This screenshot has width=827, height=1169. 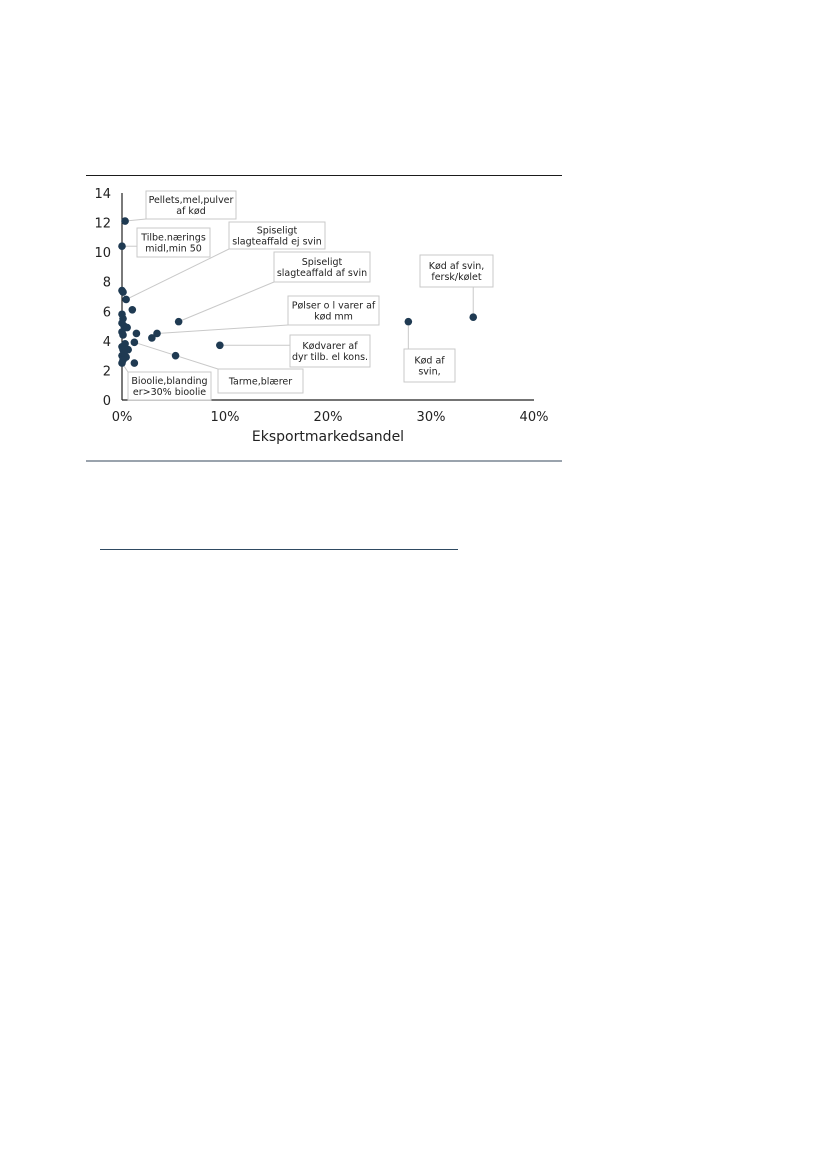 I want to click on annotation-label: svin,, so click(x=429, y=372).